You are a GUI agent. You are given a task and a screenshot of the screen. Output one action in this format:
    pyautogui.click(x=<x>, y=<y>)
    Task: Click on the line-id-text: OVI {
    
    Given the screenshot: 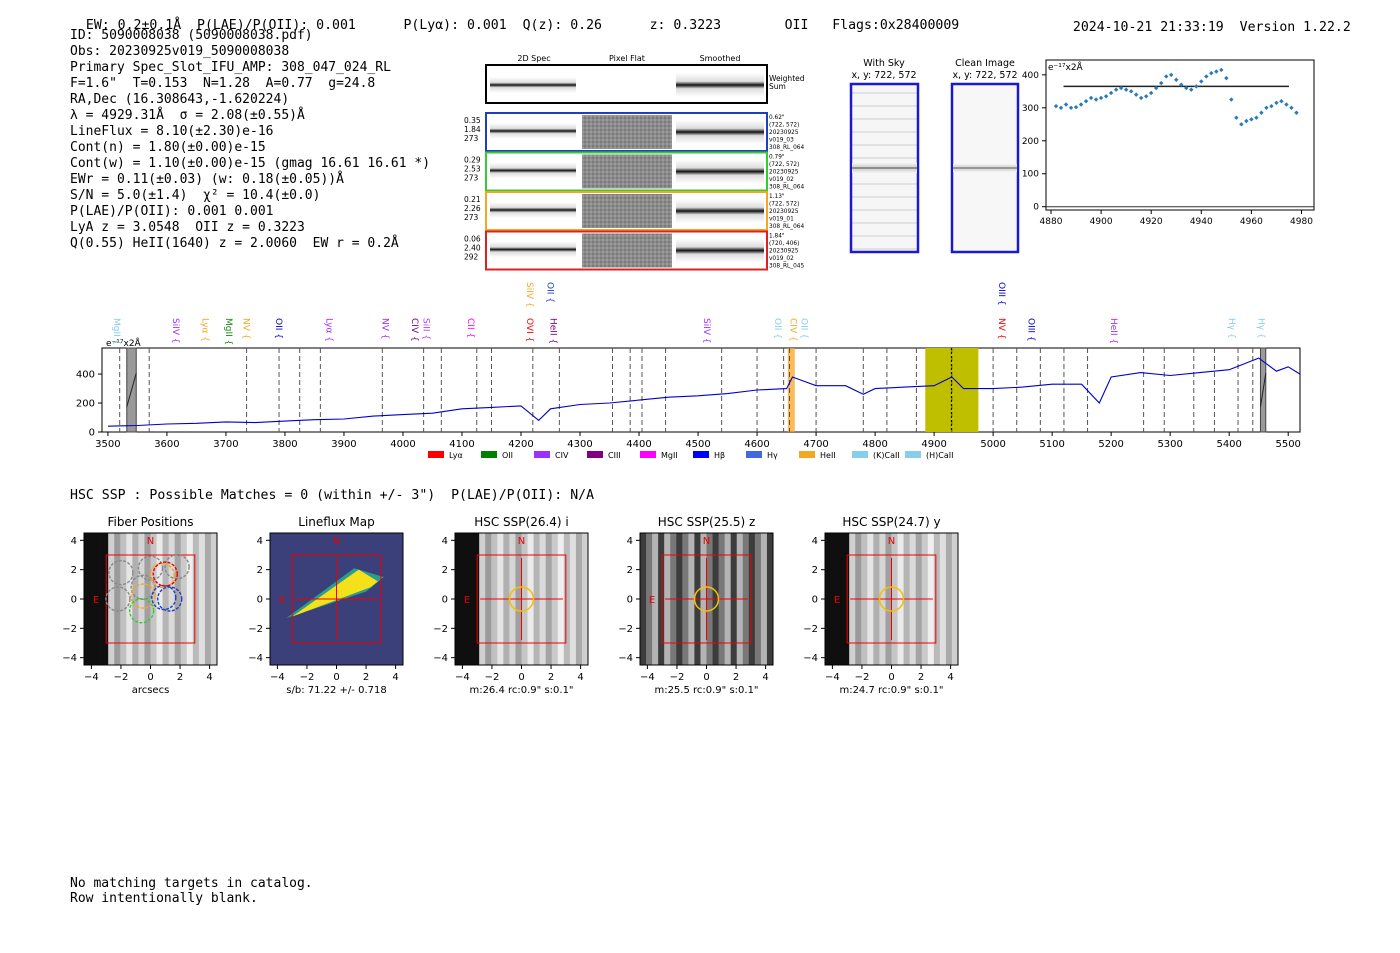 What is the action you would take?
    pyautogui.click(x=529, y=330)
    